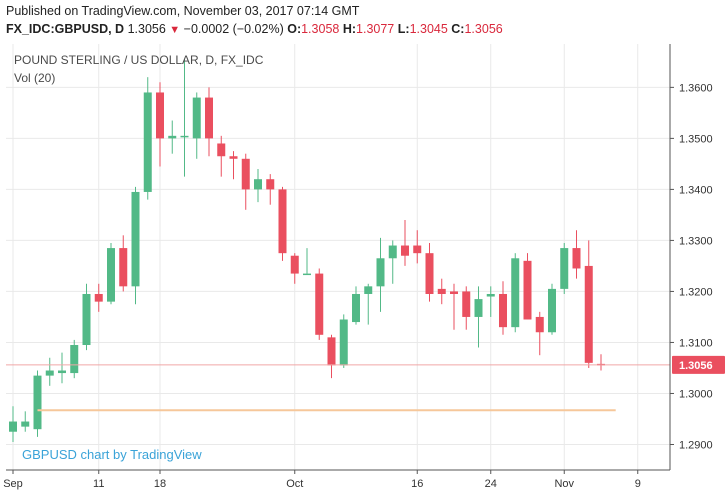 This screenshot has width=727, height=502. I want to click on price-change: −0.0002 (−0.02%), so click(233, 29).